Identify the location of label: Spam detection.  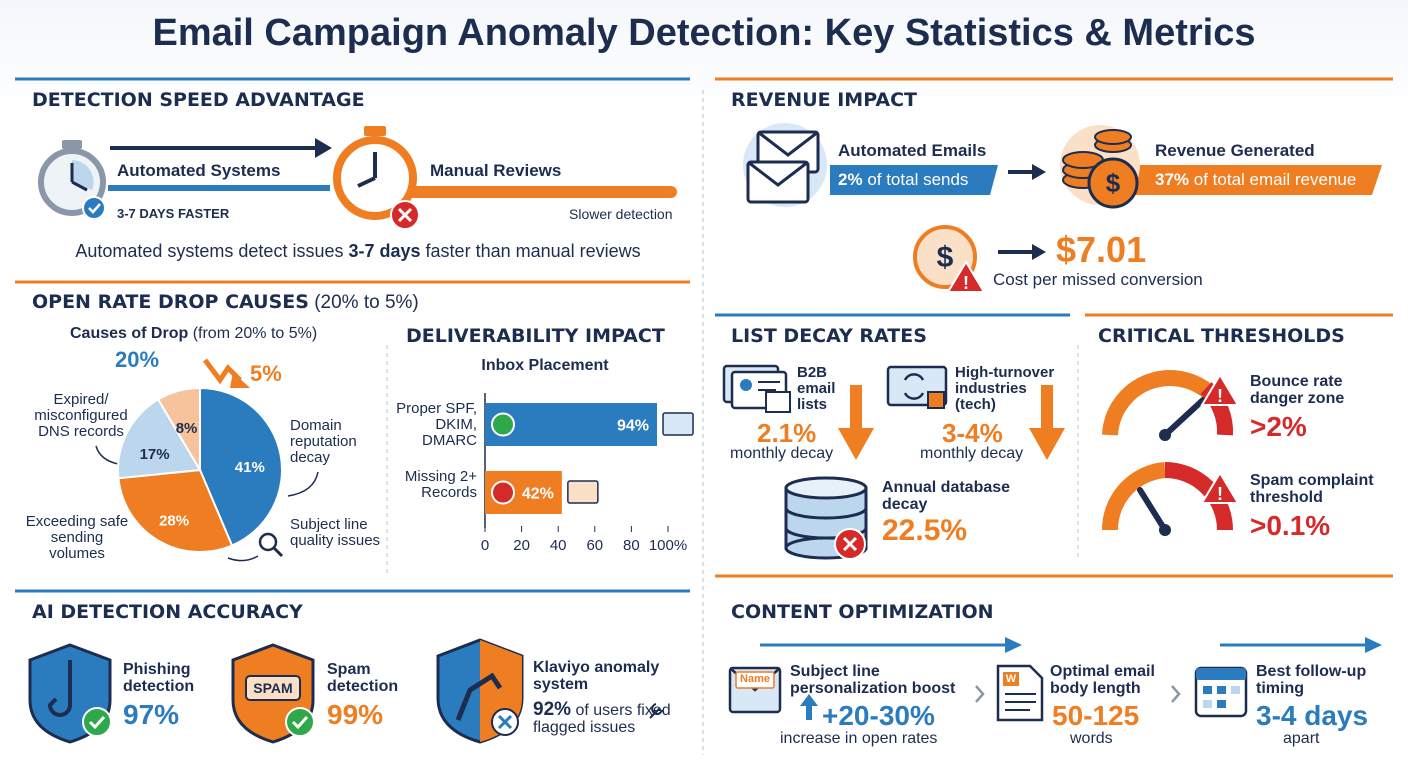
(363, 678).